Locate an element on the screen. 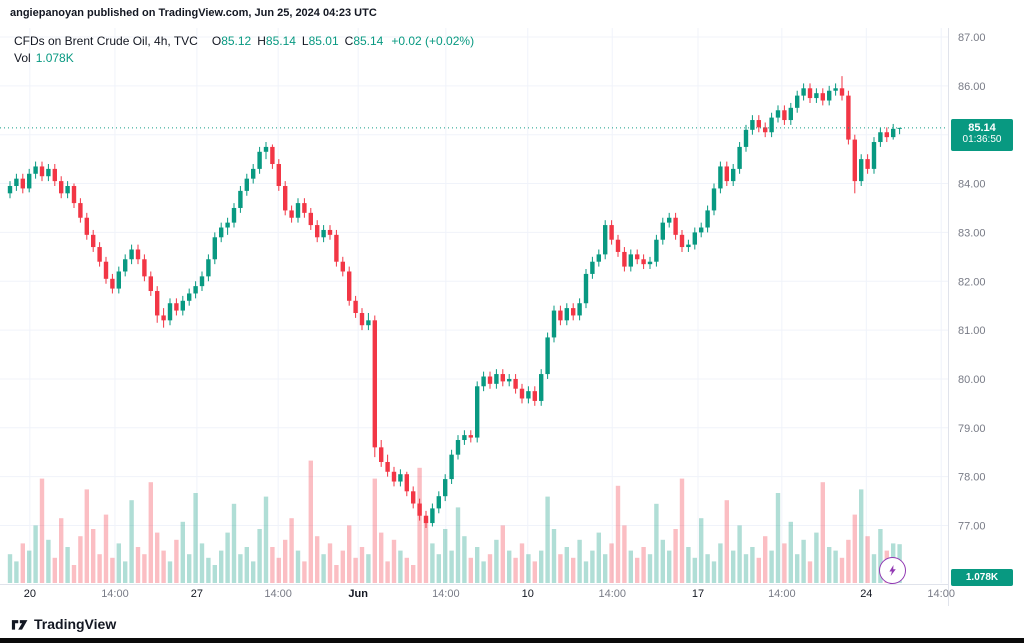  tradingview-brand-link: TradingView is located at coordinates (63, 624).